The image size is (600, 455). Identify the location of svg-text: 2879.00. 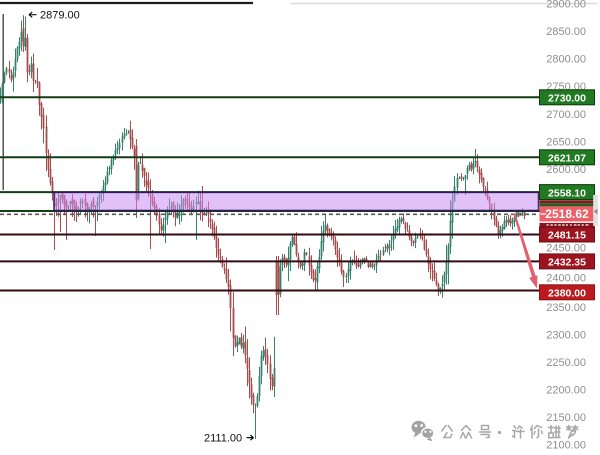
(60, 15).